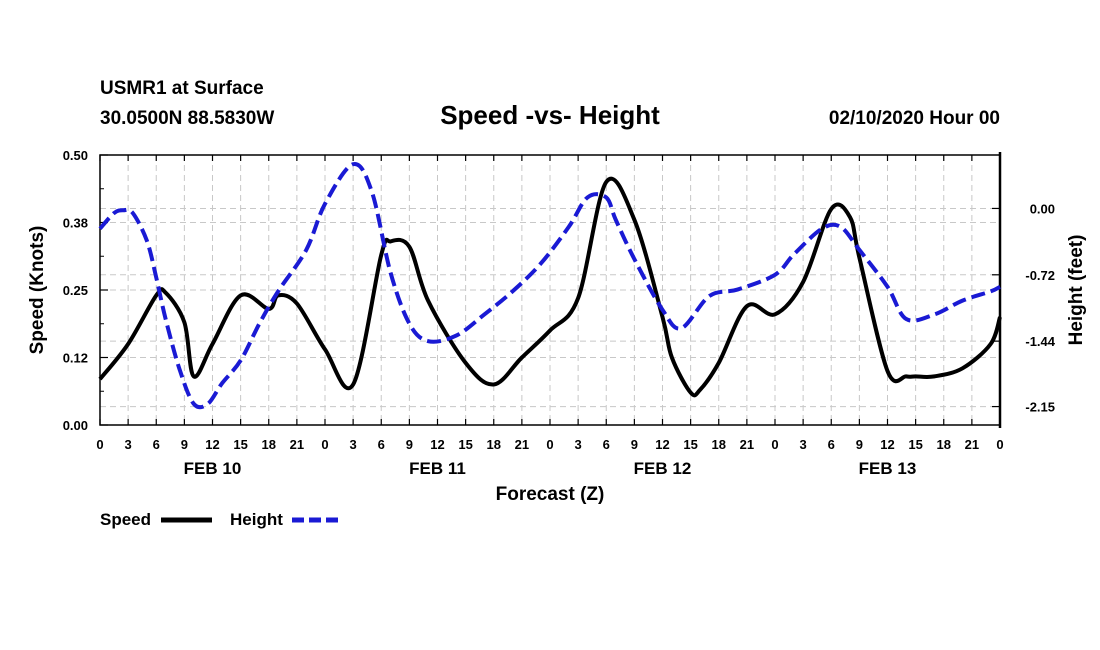  I want to click on right-axis-title: Height (feet), so click(1076, 290).